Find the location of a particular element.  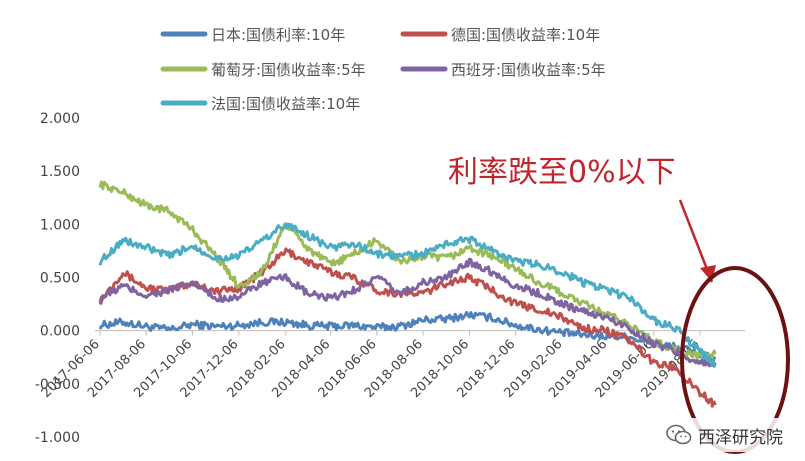

y-tick-label: 1.500 is located at coordinates (60, 172).